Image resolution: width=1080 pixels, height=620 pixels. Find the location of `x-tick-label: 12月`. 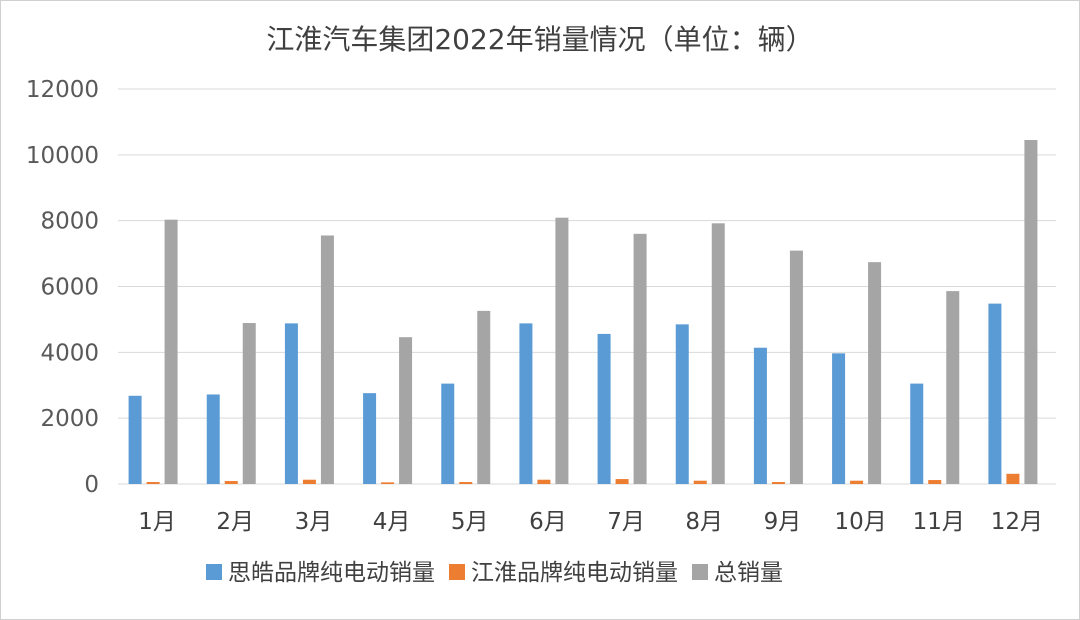

x-tick-label: 12月 is located at coordinates (1017, 522).